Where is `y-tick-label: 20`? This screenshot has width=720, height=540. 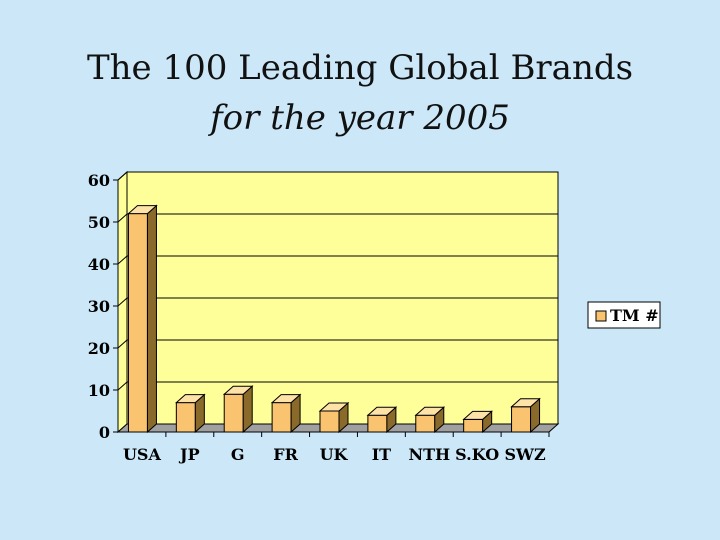
y-tick-label: 20 is located at coordinates (99, 348).